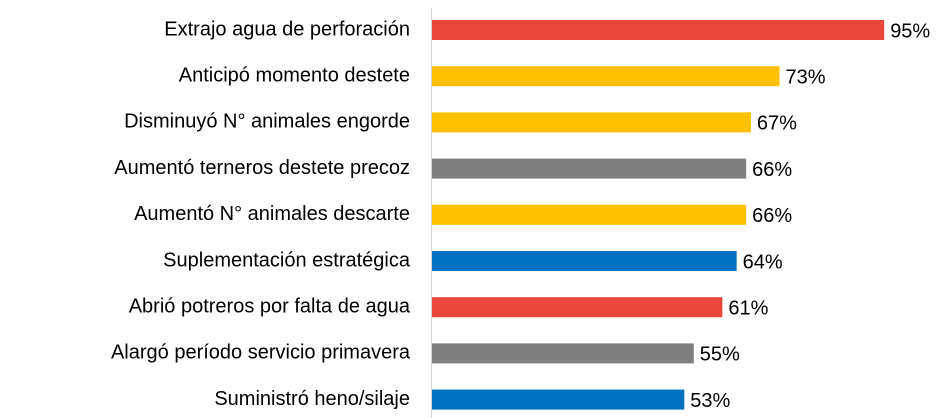 The width and height of the screenshot is (943, 418). Describe the element at coordinates (267, 122) in the screenshot. I see `category-label: Disminuyó N° animales engorde` at that location.